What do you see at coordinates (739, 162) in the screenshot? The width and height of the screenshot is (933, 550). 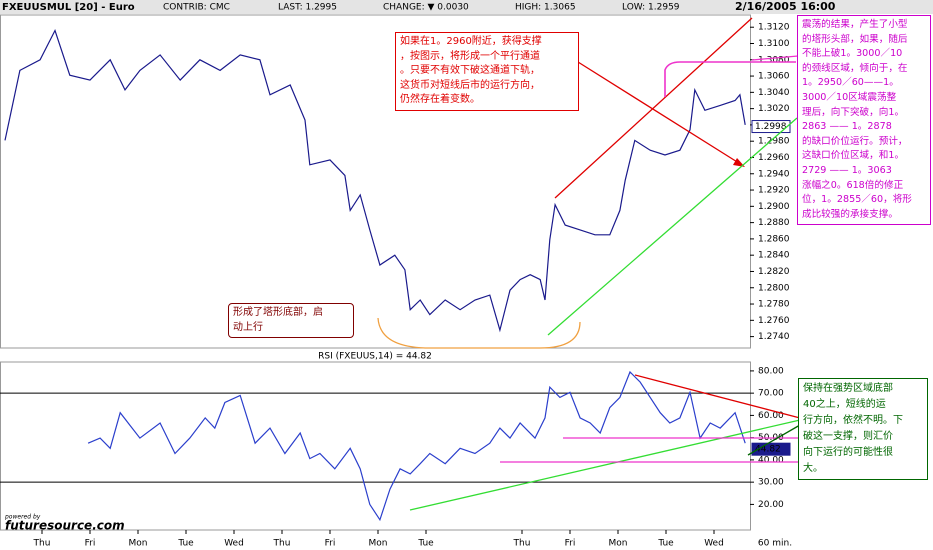 I see `arrow-head` at bounding box center [739, 162].